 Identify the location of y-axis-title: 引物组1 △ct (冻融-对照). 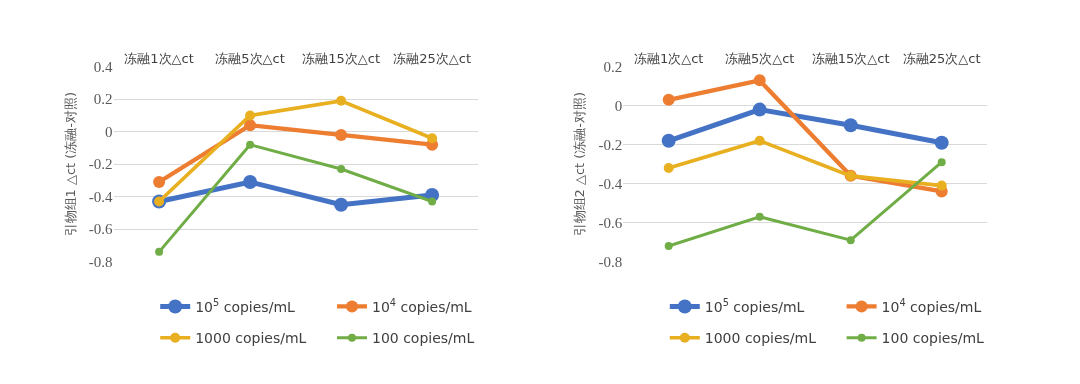
(70, 164).